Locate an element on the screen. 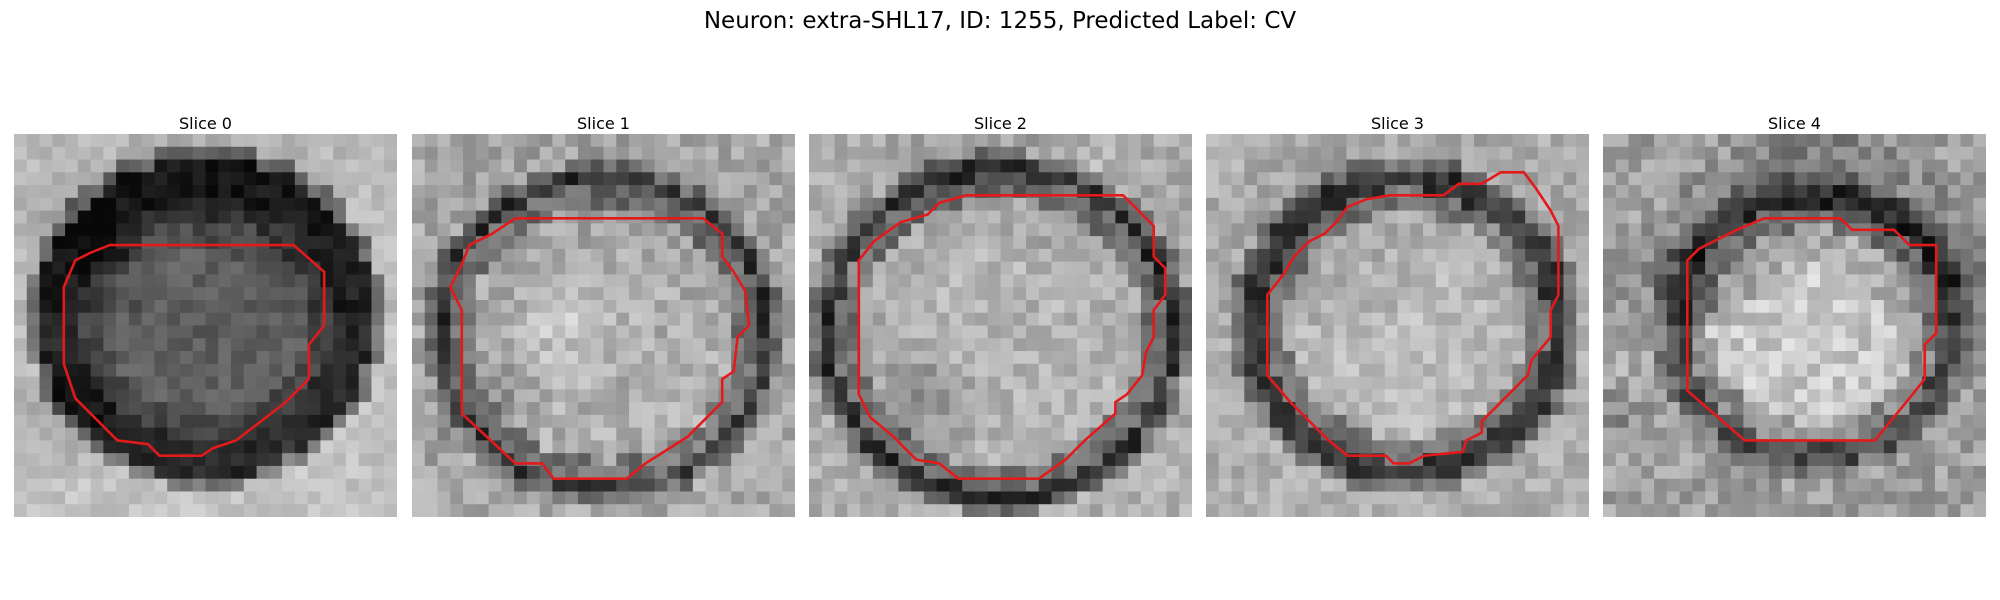  slice-panel: Slice 4 is located at coordinates (1794, 315).